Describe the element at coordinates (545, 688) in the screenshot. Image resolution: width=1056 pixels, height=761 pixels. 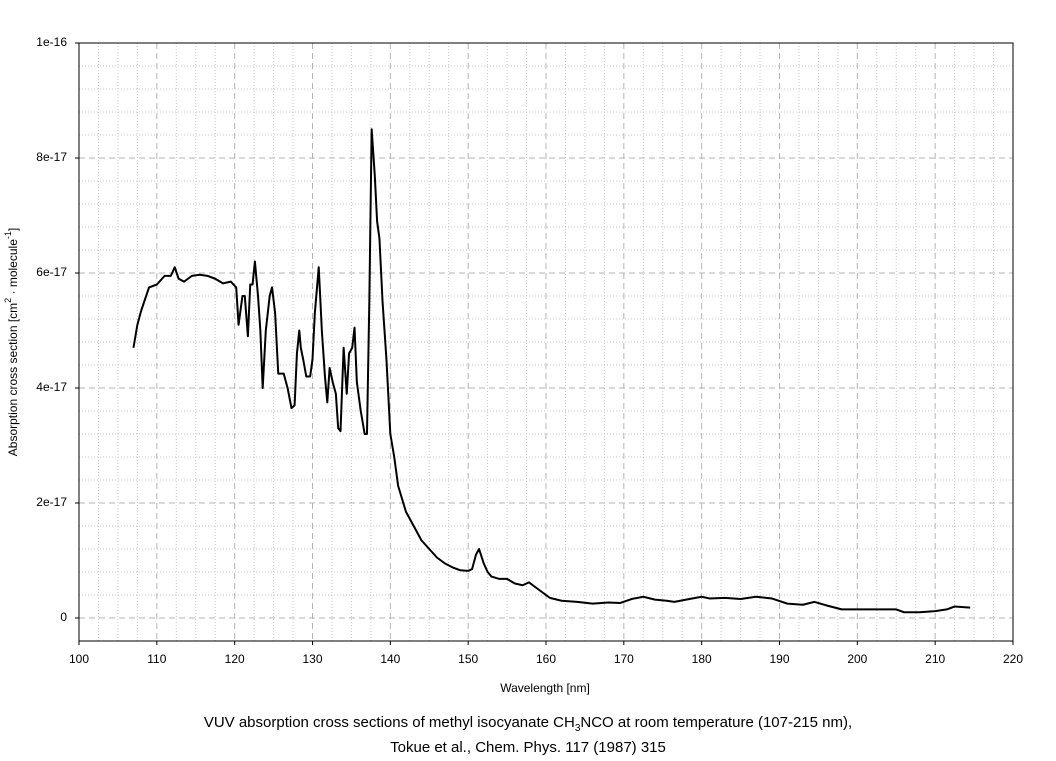
I see `x-axis-label: Wavelength [nm]` at that location.